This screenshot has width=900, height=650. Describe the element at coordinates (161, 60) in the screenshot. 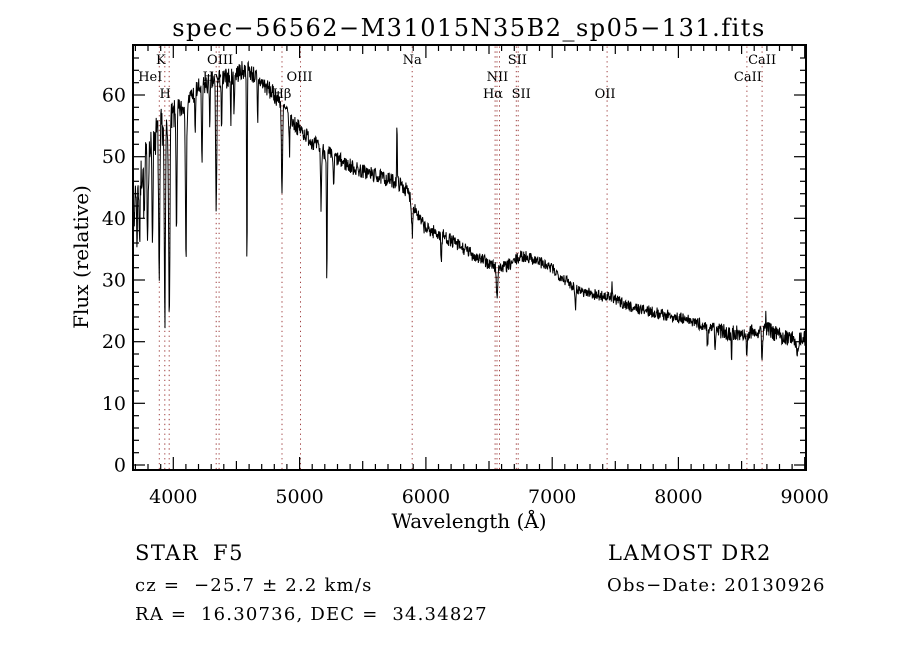

I see `spectral-line-label: K` at that location.